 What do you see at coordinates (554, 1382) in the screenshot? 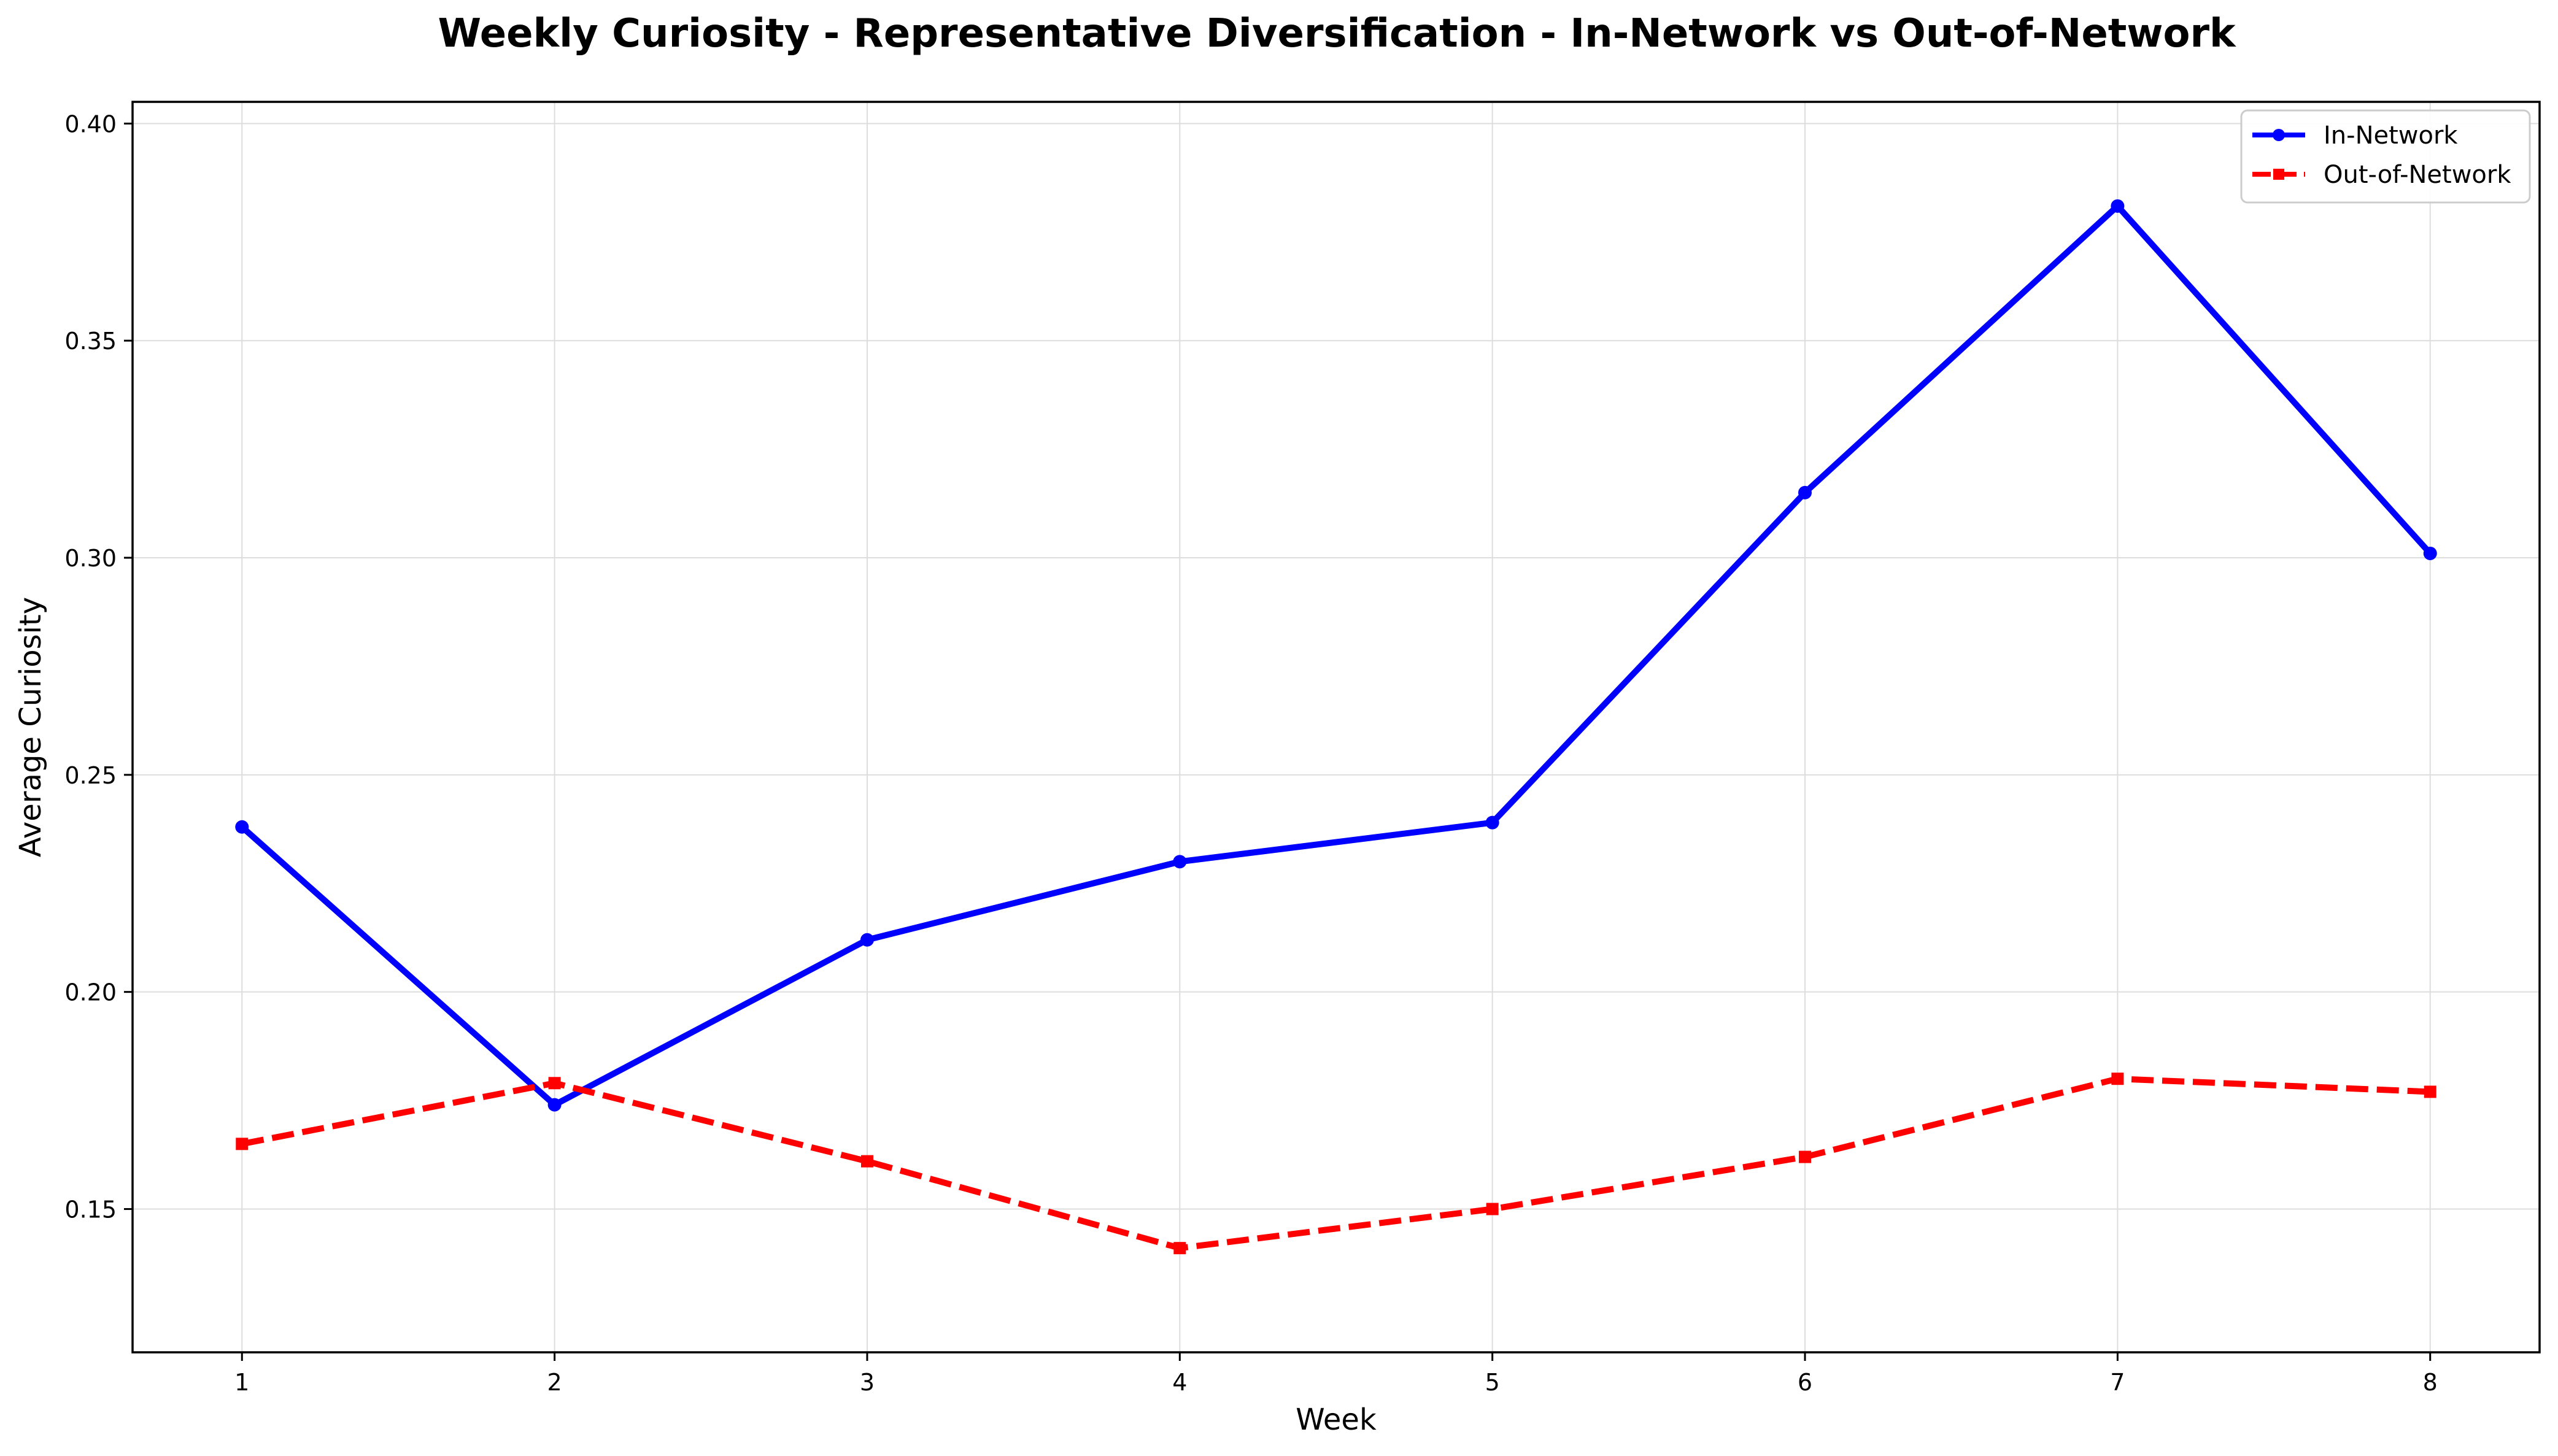
I see `x-tick-label: 2` at bounding box center [554, 1382].